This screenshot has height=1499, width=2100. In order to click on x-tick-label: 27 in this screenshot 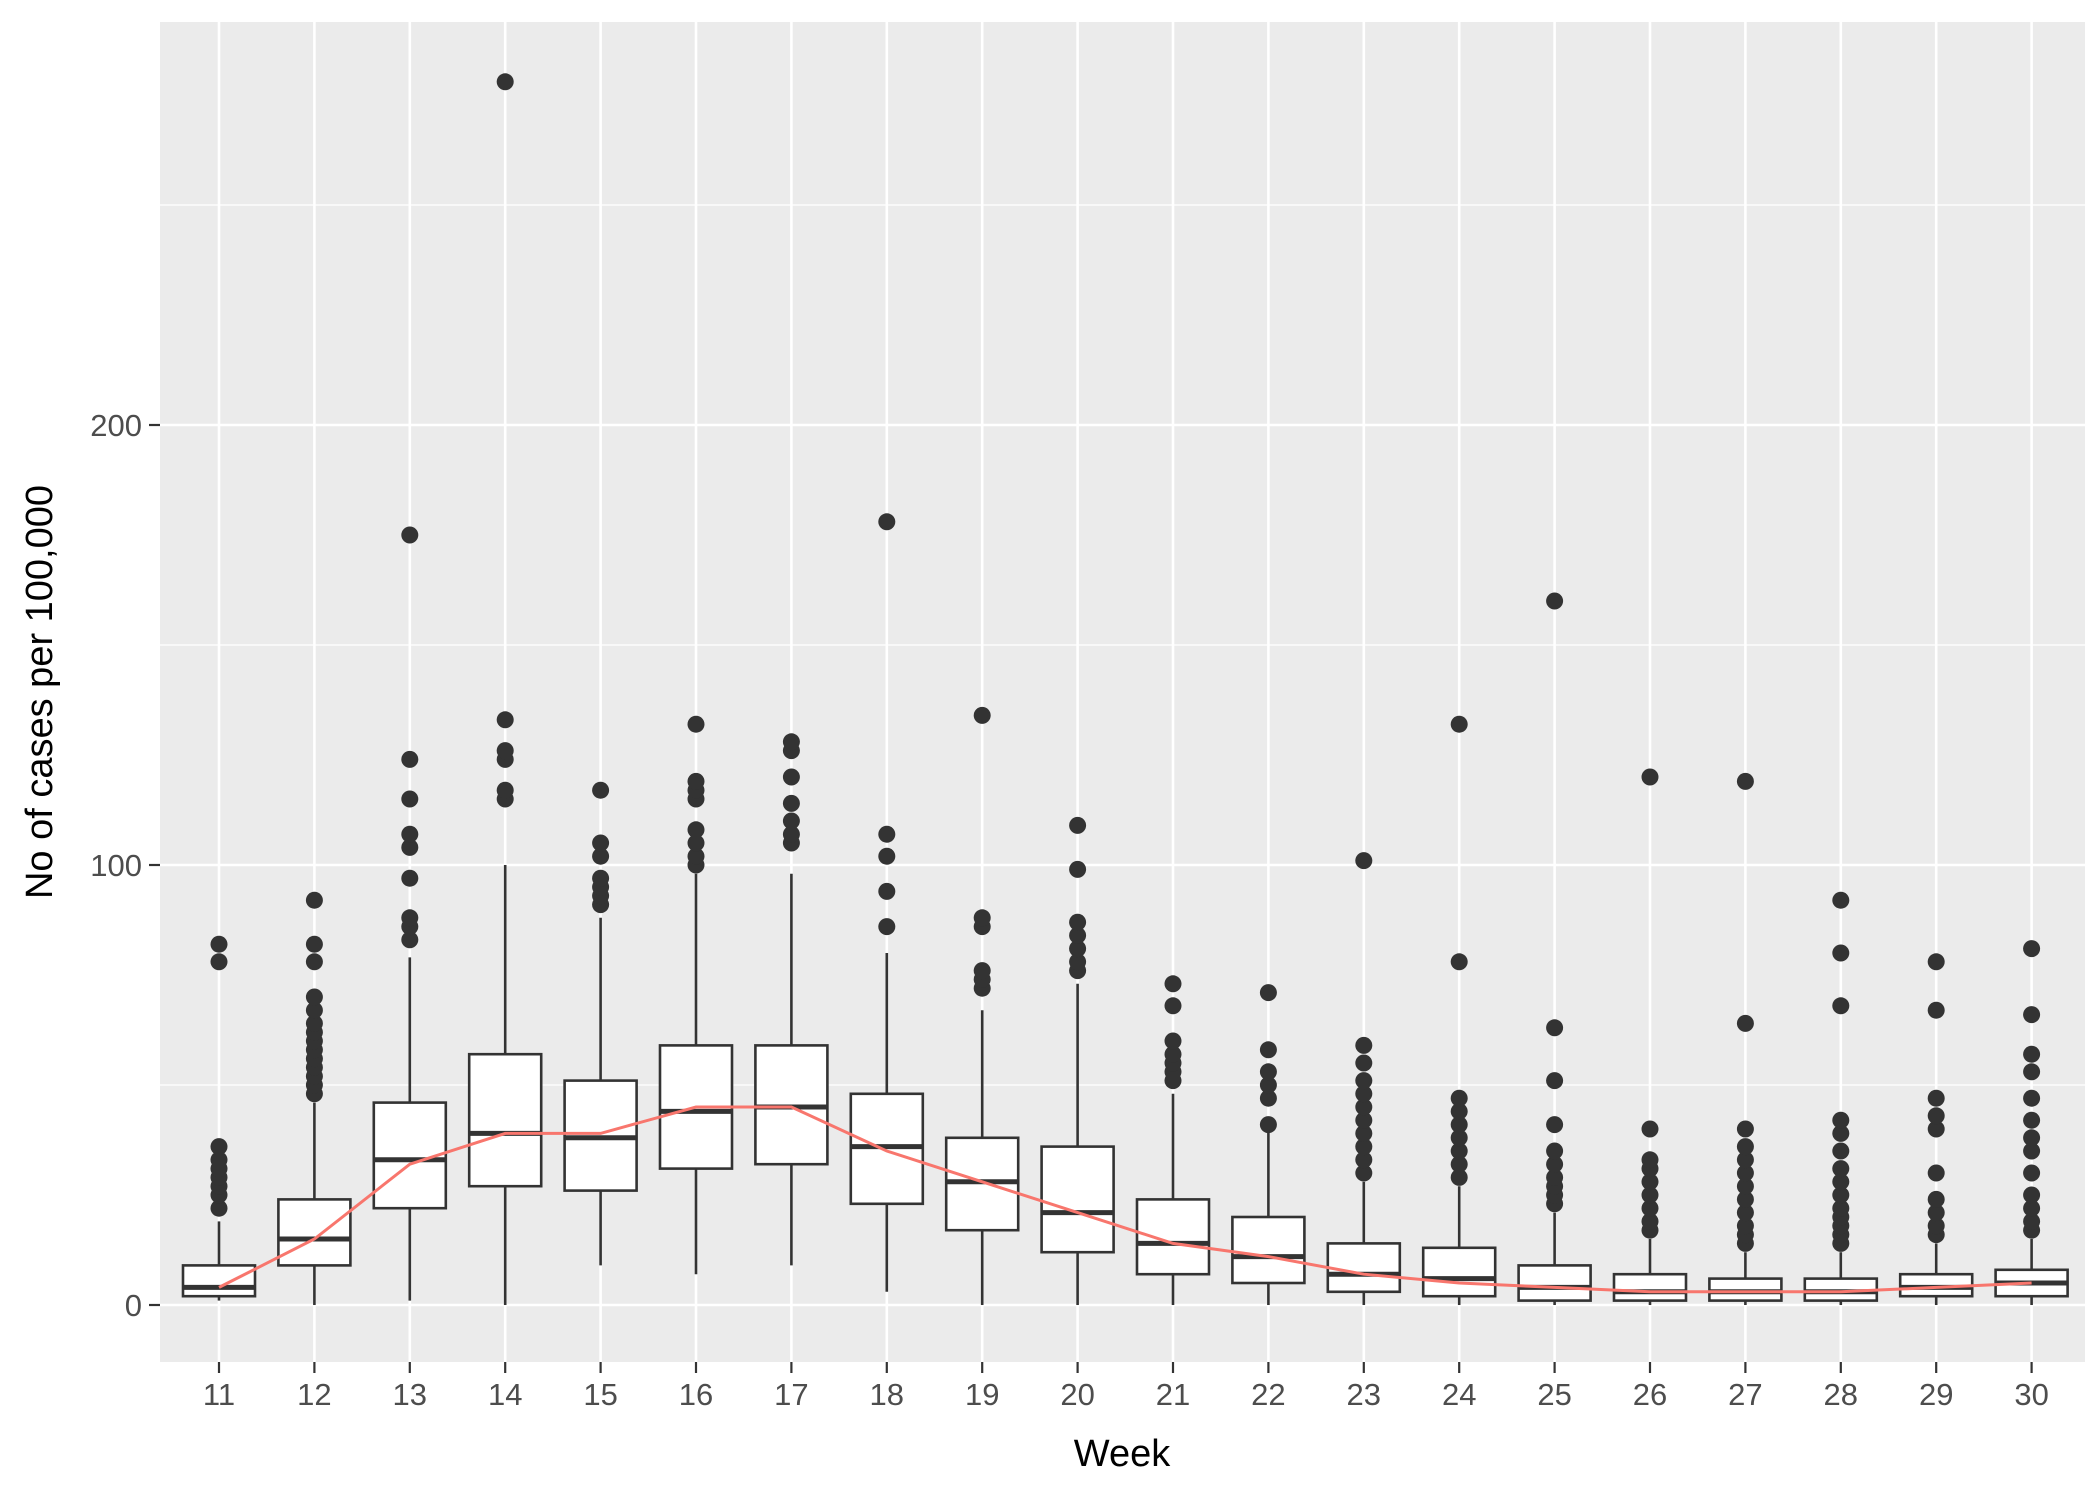, I will do `click(1745, 1394)`.